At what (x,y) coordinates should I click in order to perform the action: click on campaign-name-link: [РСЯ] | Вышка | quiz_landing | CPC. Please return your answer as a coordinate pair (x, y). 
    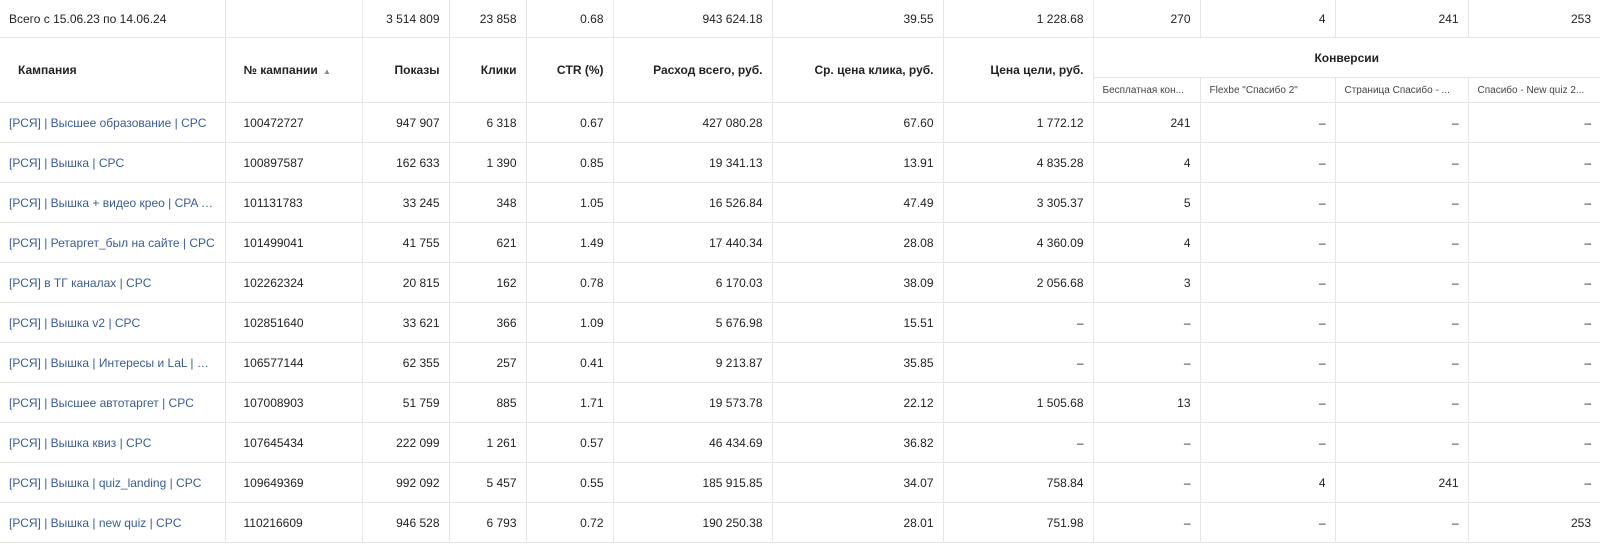
    Looking at the image, I should click on (113, 482).